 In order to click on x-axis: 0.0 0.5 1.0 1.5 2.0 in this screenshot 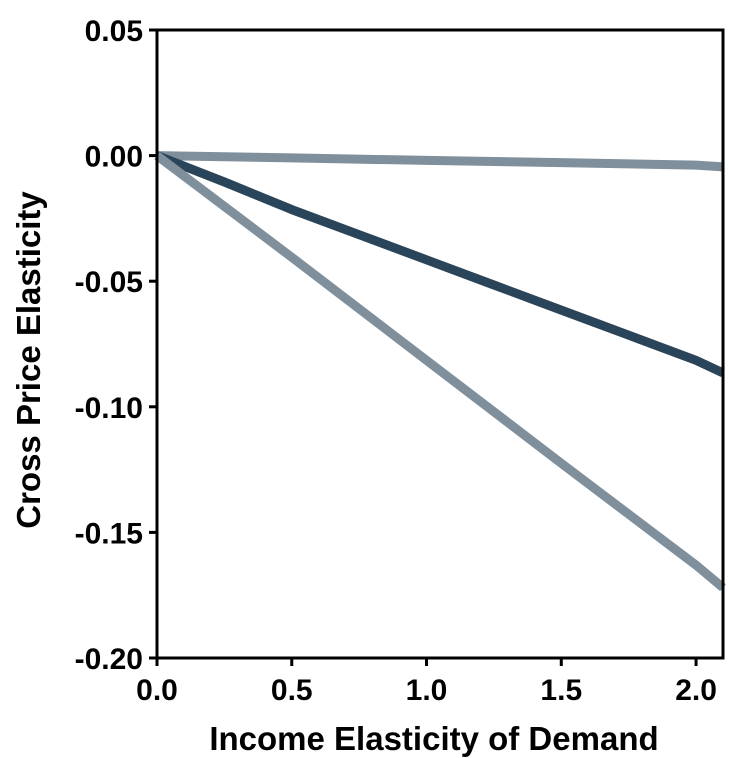, I will do `click(426, 682)`.